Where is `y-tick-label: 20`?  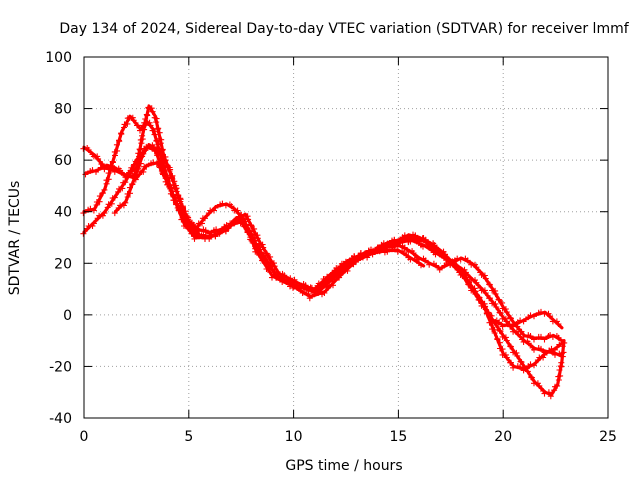 y-tick-label: 20 is located at coordinates (63, 264).